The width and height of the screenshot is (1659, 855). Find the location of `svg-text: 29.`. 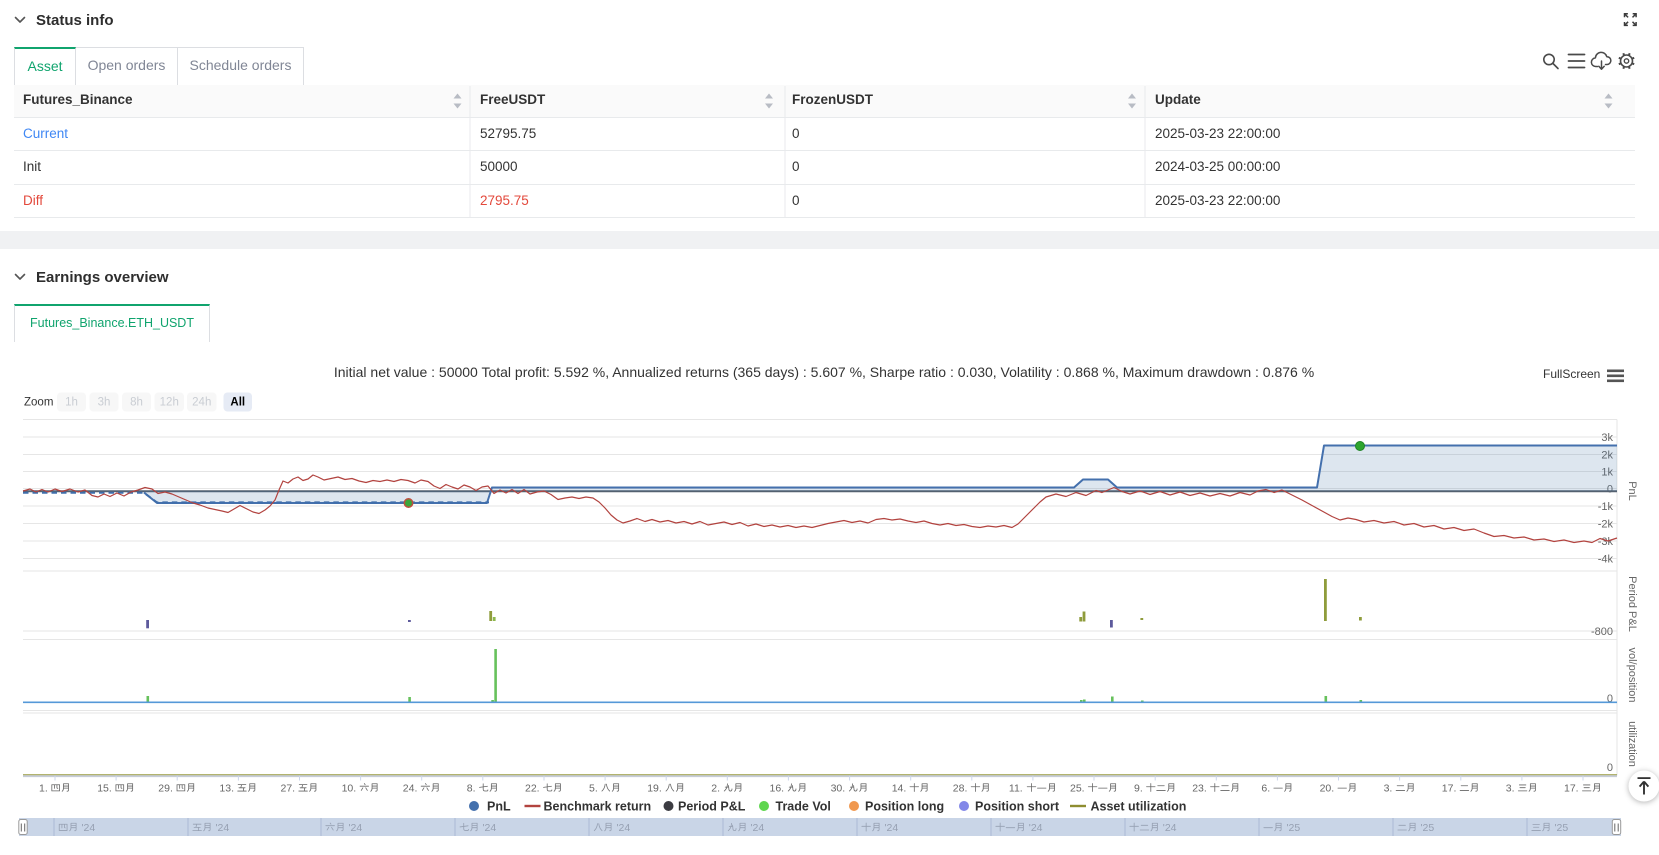

svg-text: 29. is located at coordinates (167, 789).